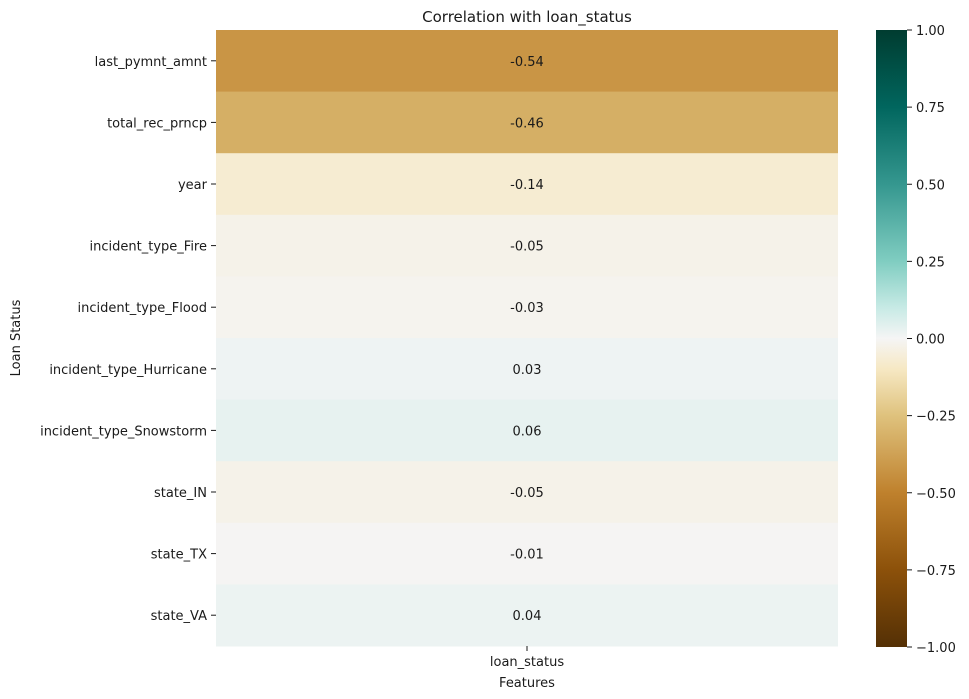 Image resolution: width=969 pixels, height=699 pixels. I want to click on colorbar-tick-label: 0.50, so click(930, 185).